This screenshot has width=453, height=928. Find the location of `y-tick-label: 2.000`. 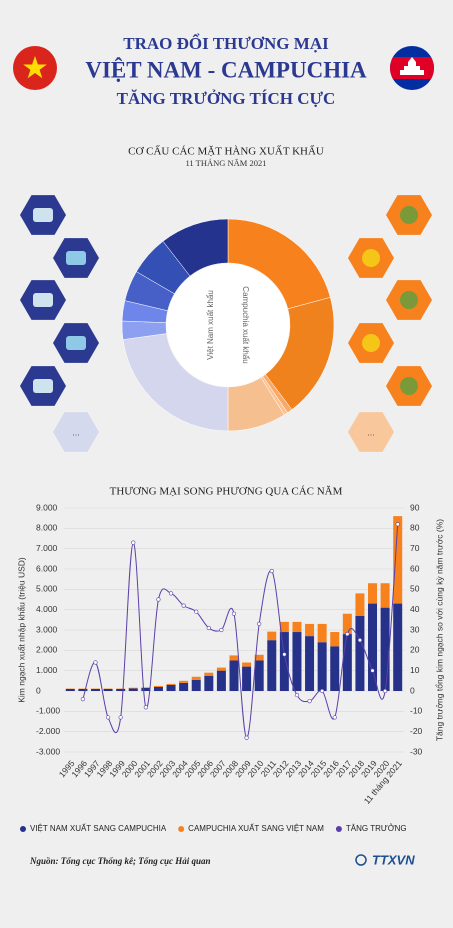

y-tick-label: 2.000 is located at coordinates (47, 650).